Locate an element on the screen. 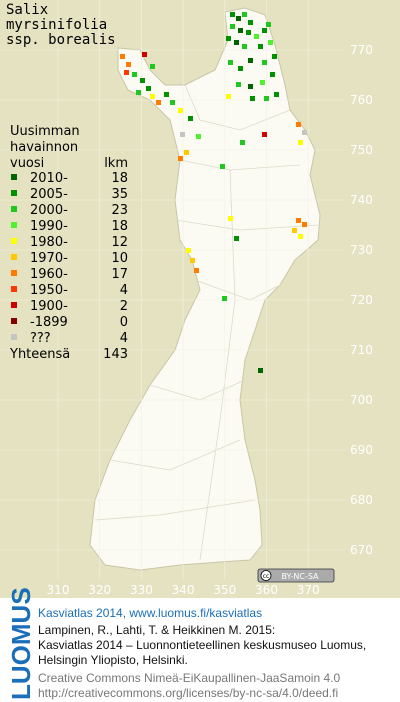 This screenshot has width=400, height=702. license-badge: cc BY-NC-SA is located at coordinates (296, 575).